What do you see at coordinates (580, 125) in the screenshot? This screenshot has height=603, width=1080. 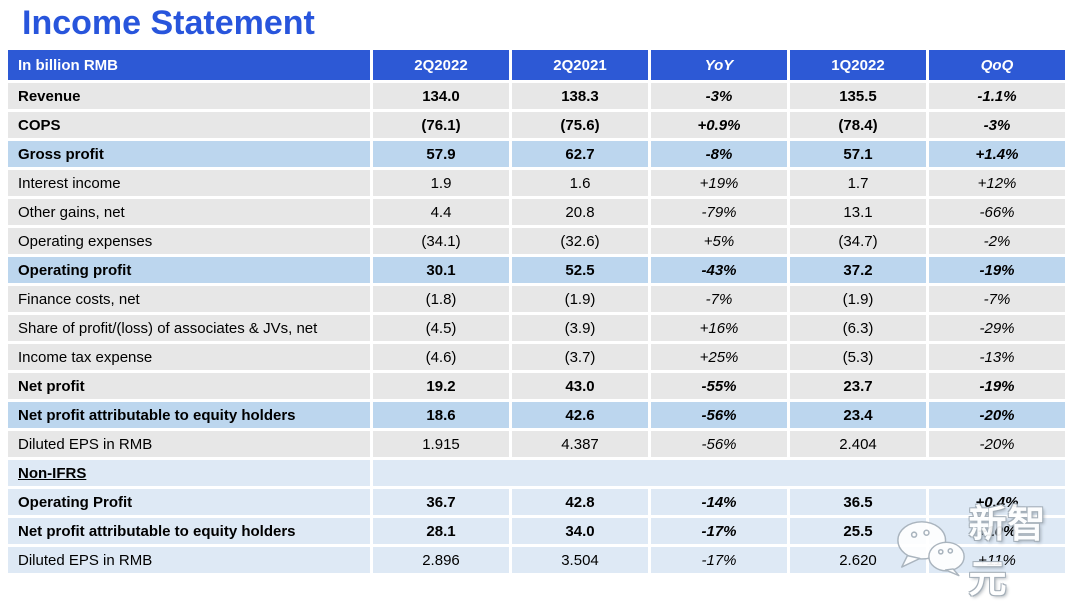 I see `cell-value: (75.6)` at bounding box center [580, 125].